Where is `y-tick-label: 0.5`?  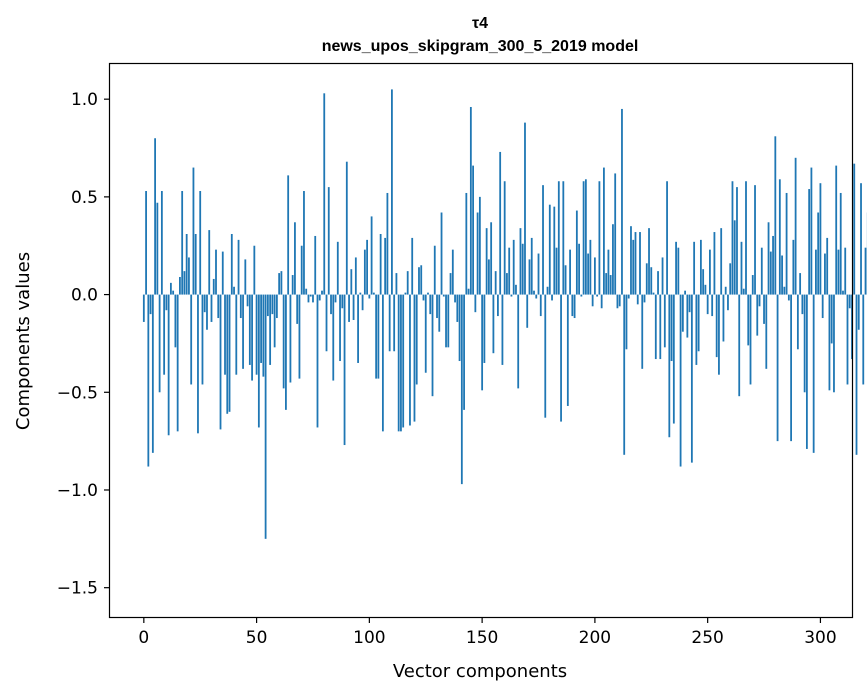 y-tick-label: 0.5 is located at coordinates (84, 198).